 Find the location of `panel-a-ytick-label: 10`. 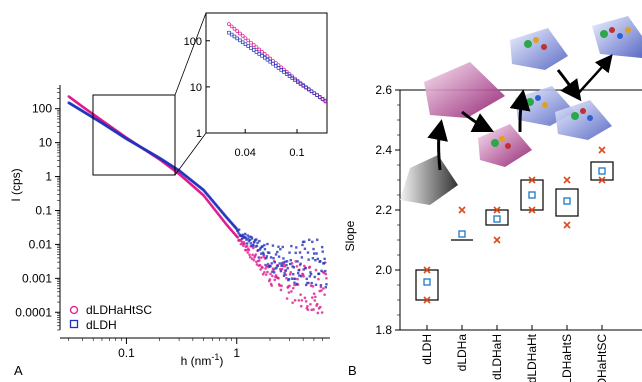

panel-a-ytick-label: 10 is located at coordinates (46, 143).